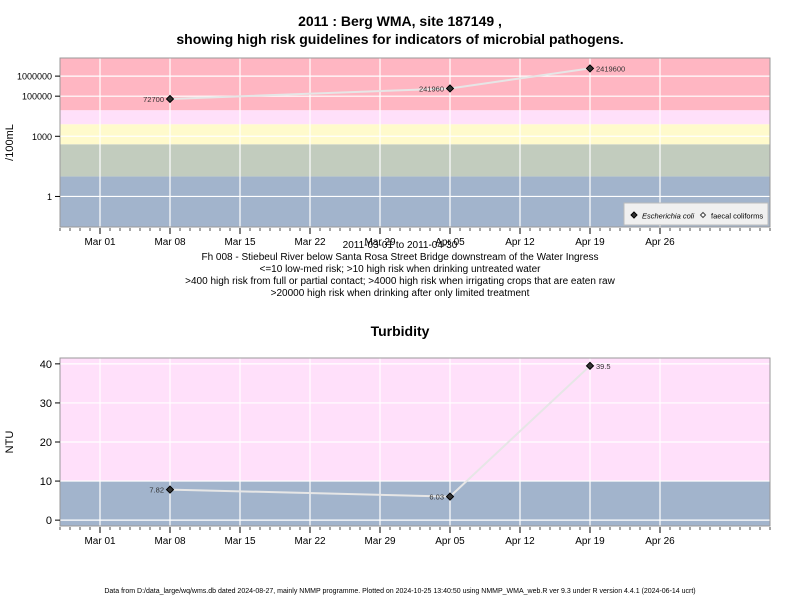 Image resolution: width=800 pixels, height=600 pixels. Describe the element at coordinates (46, 443) in the screenshot. I see `y-tick-label-2: 20` at that location.